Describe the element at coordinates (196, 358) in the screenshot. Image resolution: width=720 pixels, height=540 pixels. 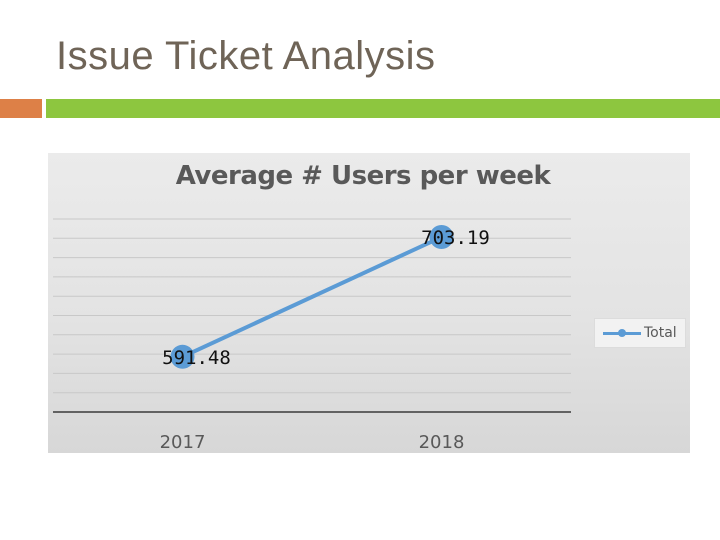
I see `data-label-2017: 591.48` at that location.